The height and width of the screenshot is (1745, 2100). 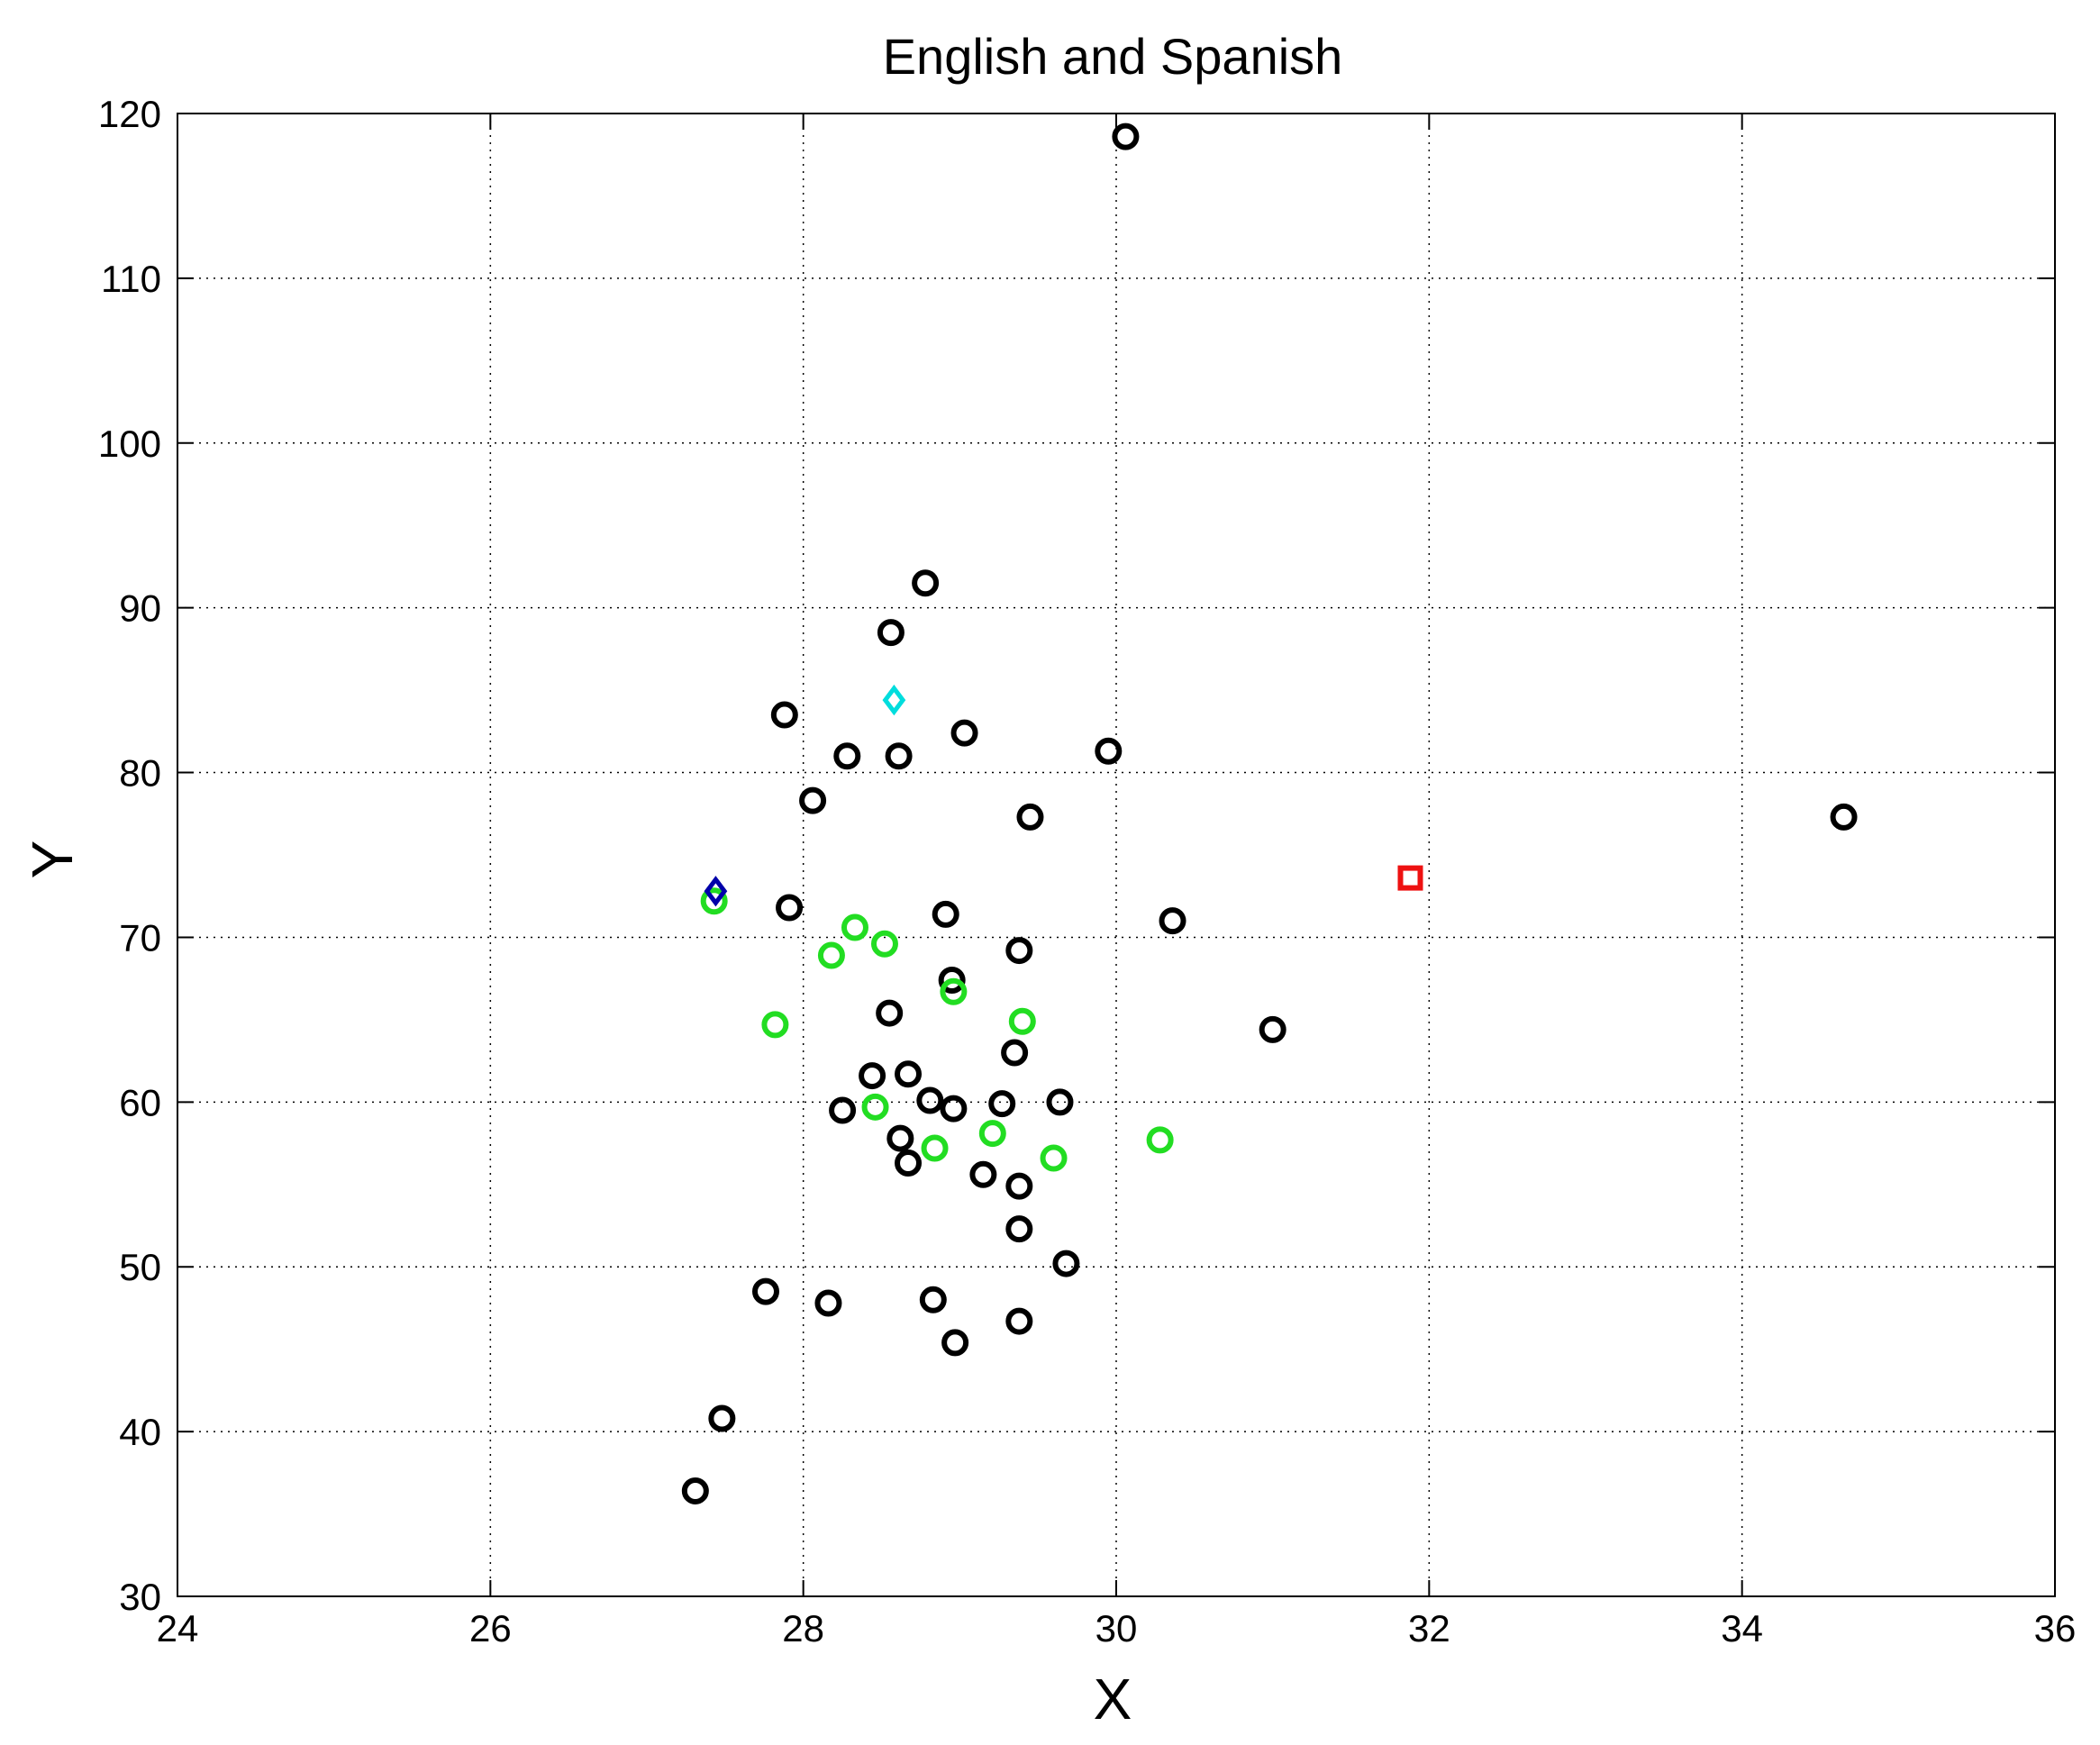 I want to click on y-tick-label: 90, so click(x=140, y=608).